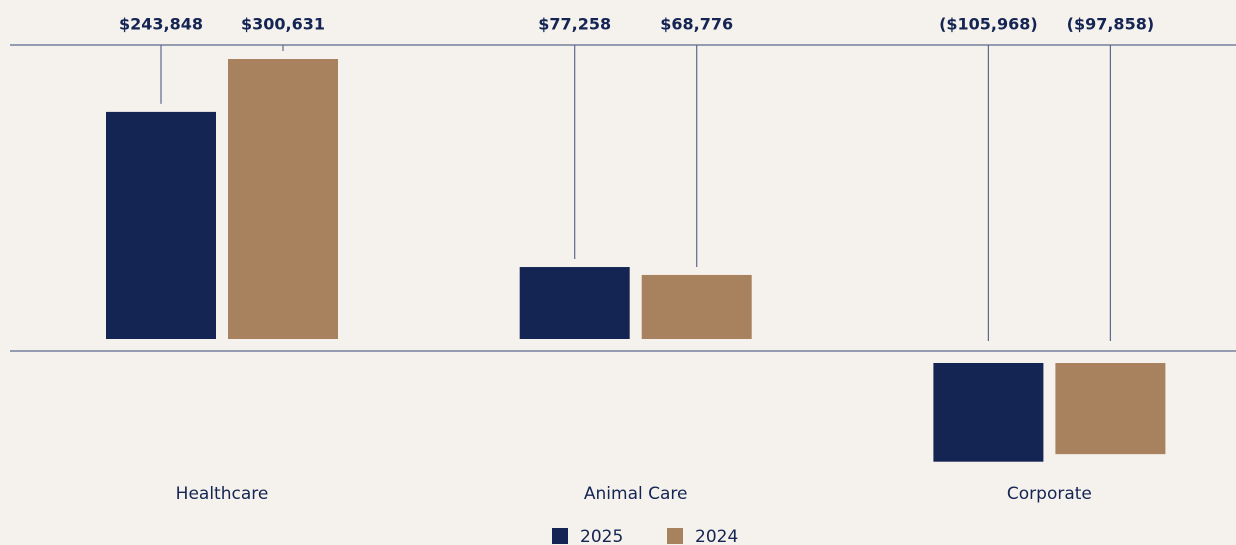  What do you see at coordinates (161, 24) in the screenshot?
I see `value-label: $243,848` at bounding box center [161, 24].